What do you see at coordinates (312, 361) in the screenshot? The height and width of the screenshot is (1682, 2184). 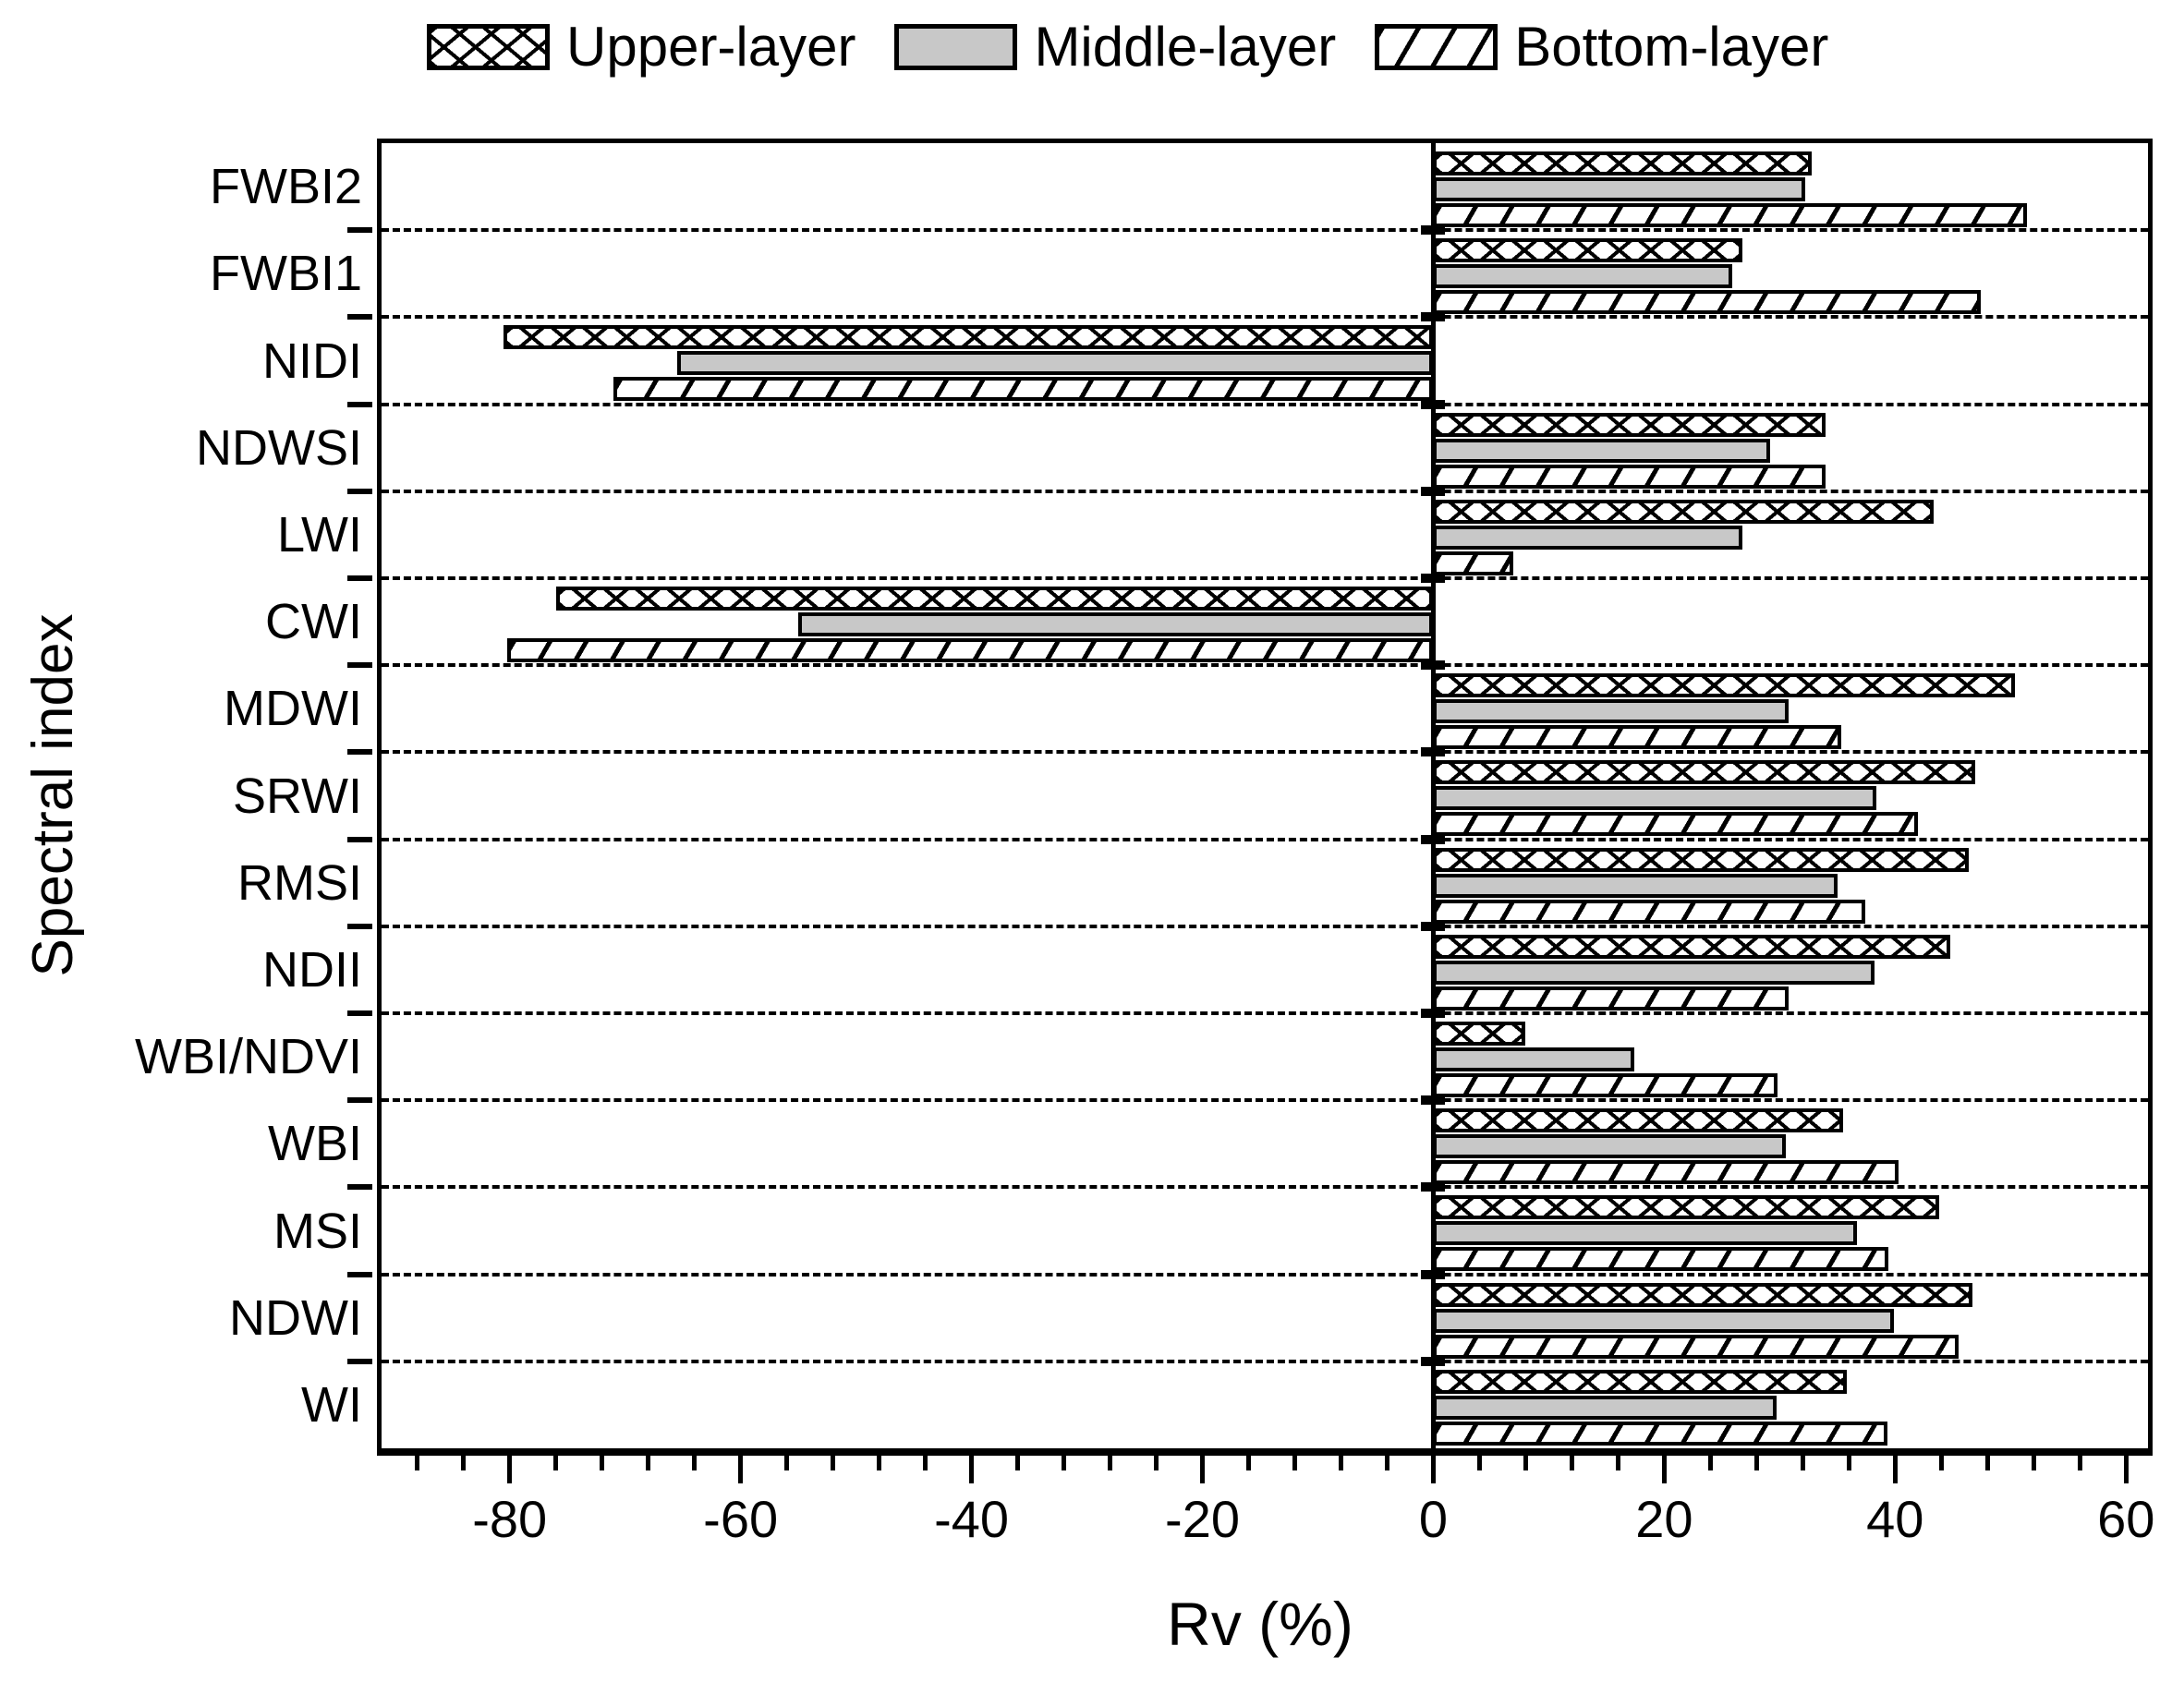 I see `category-label-nidi: NIDI` at bounding box center [312, 361].